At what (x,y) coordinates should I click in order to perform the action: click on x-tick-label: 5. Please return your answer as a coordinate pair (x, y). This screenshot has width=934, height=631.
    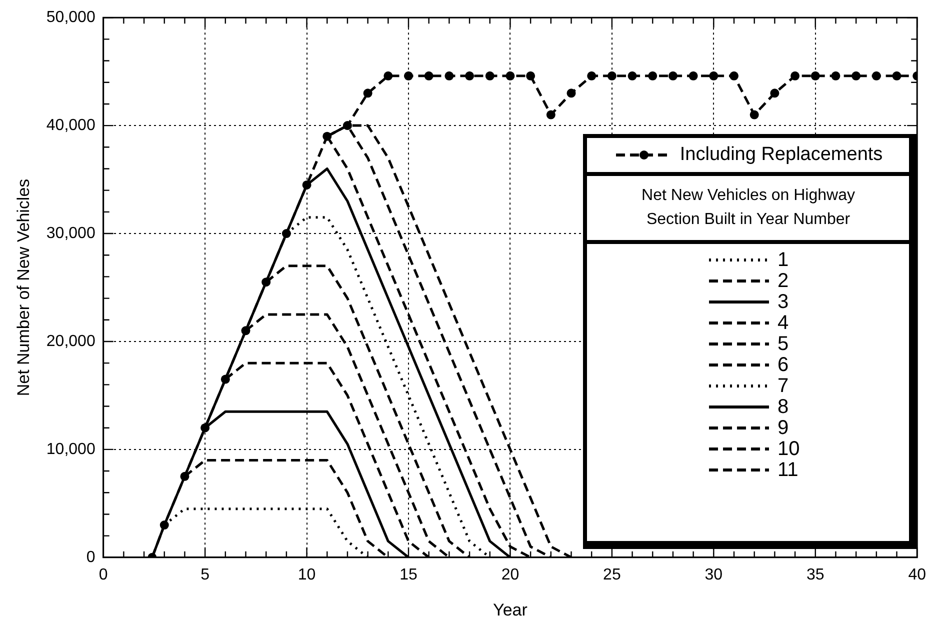
    Looking at the image, I should click on (205, 575).